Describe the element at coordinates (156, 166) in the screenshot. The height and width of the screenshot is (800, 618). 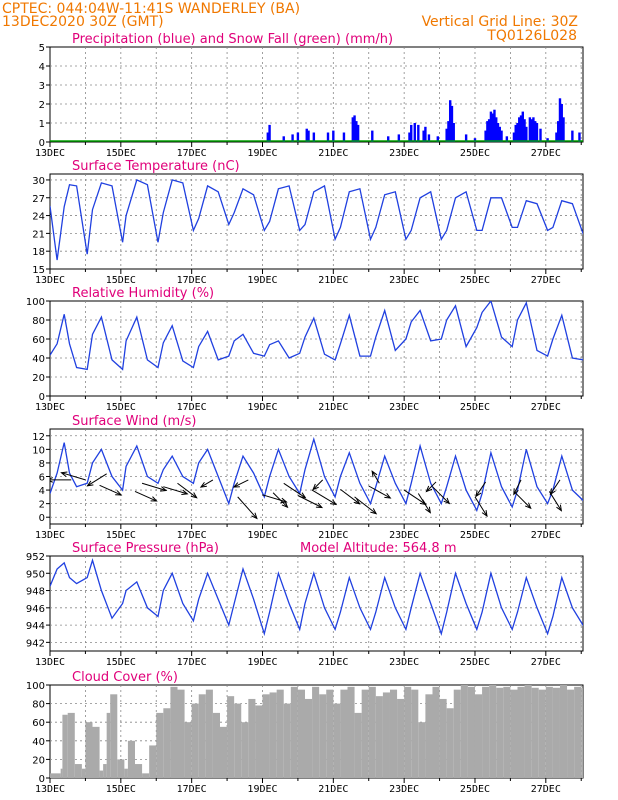
I see `panel-title: Surface Temperature (nC)` at that location.